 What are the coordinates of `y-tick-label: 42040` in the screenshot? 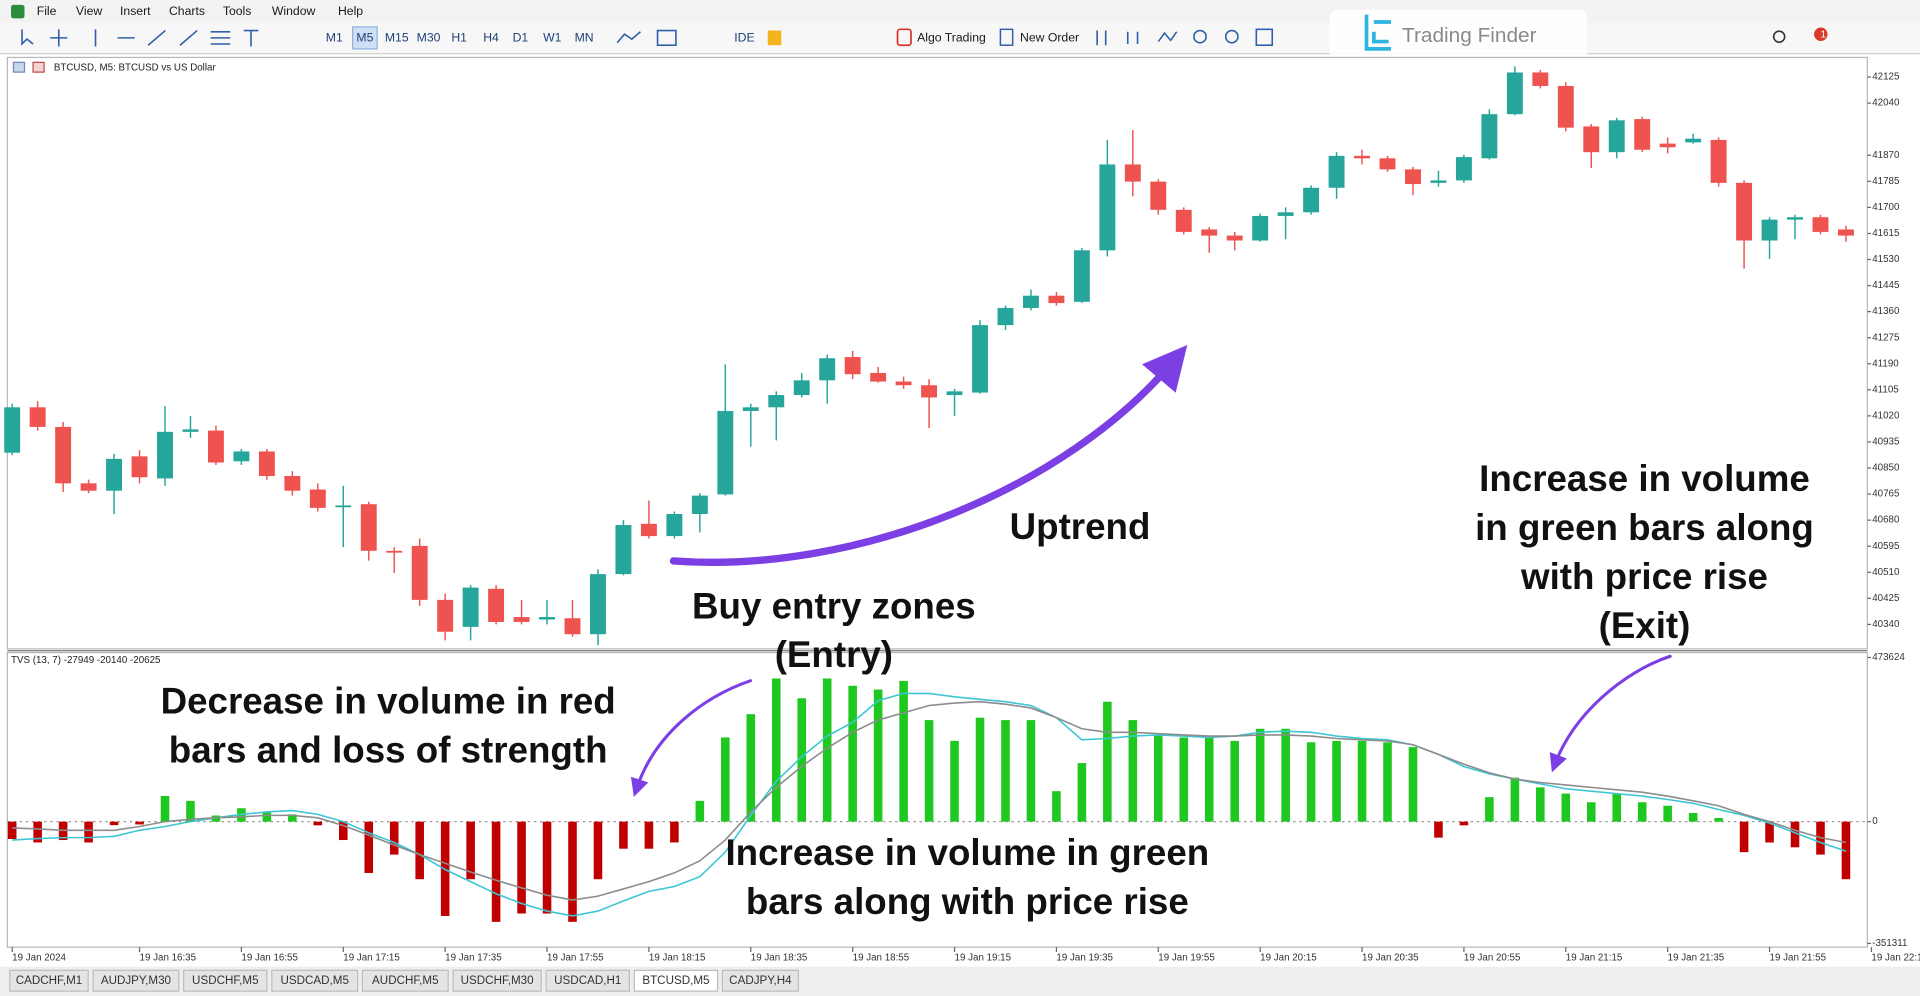 It's located at (1886, 103).